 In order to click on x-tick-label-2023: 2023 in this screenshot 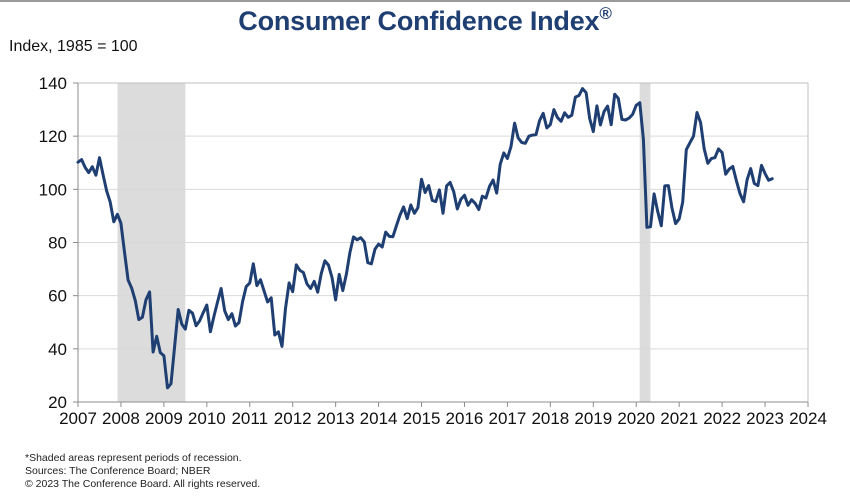, I will do `click(765, 418)`.